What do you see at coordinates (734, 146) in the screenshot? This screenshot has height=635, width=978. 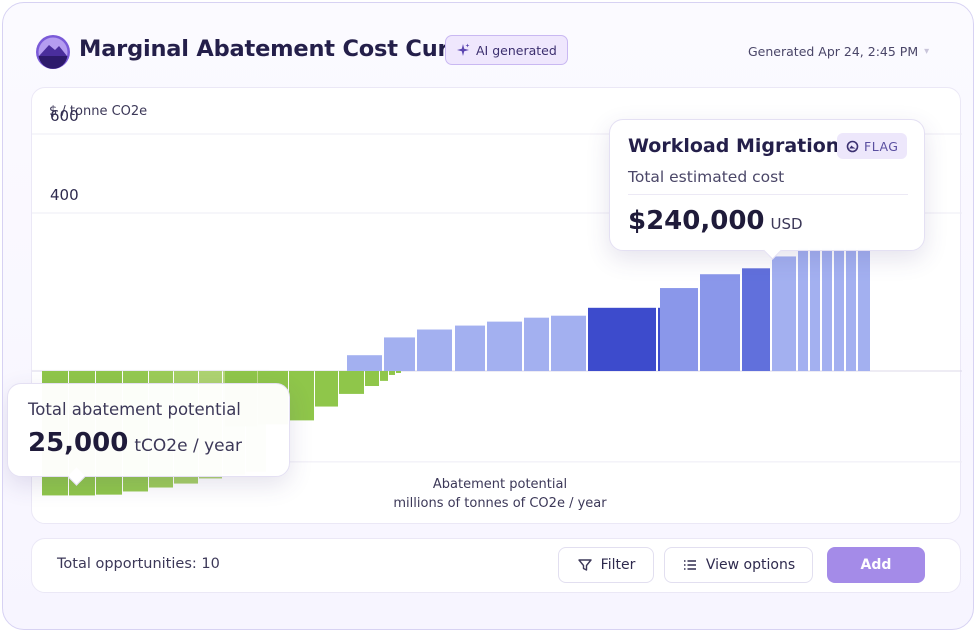 I see `tooltip-title: Workload Migration` at bounding box center [734, 146].